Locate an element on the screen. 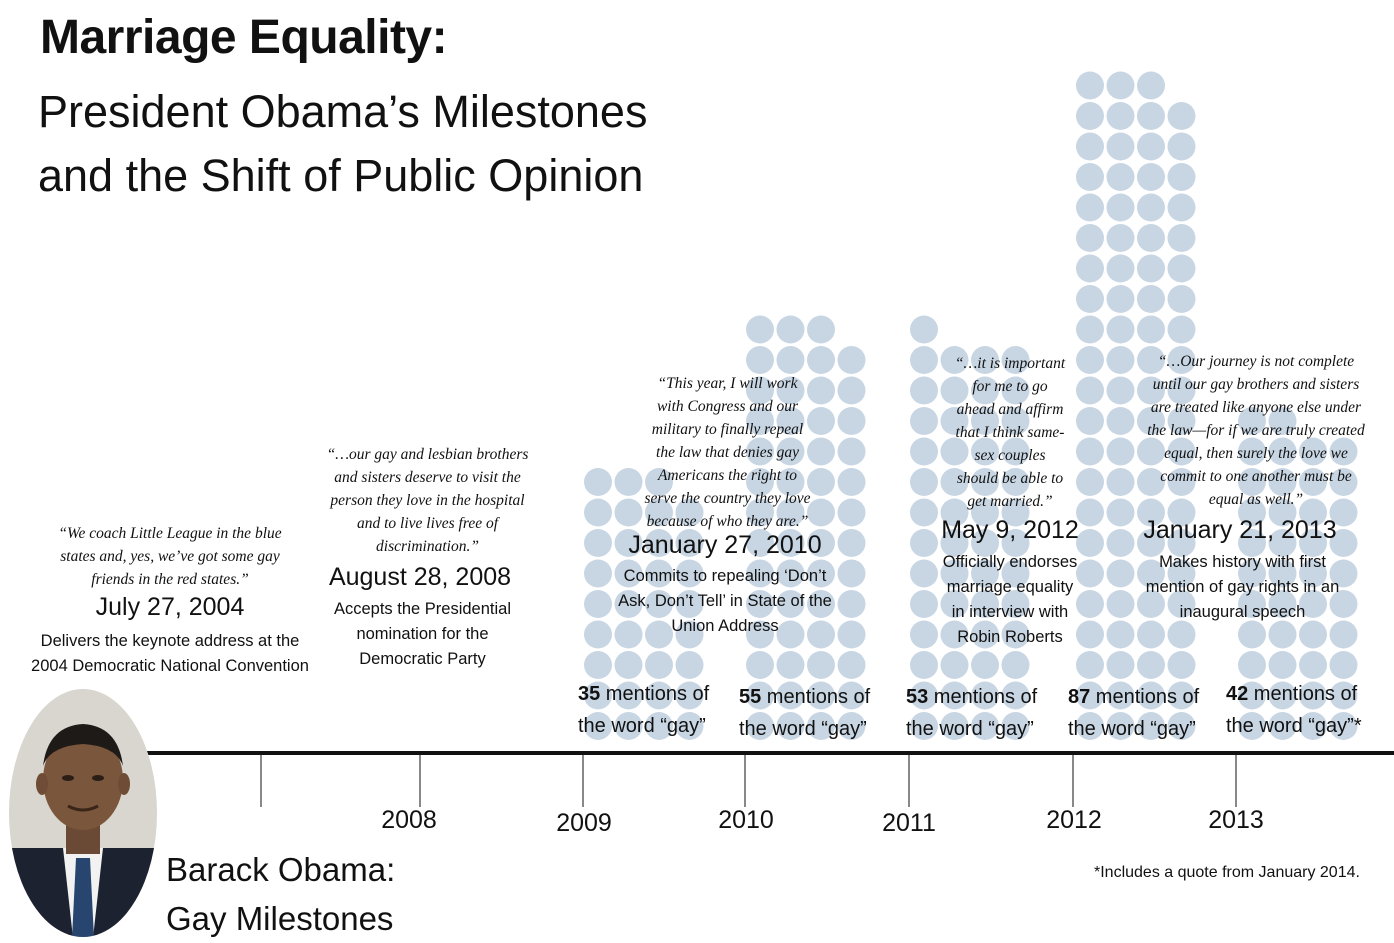 The width and height of the screenshot is (1394, 943). page-title: Marriage Equality: is located at coordinates (244, 37).